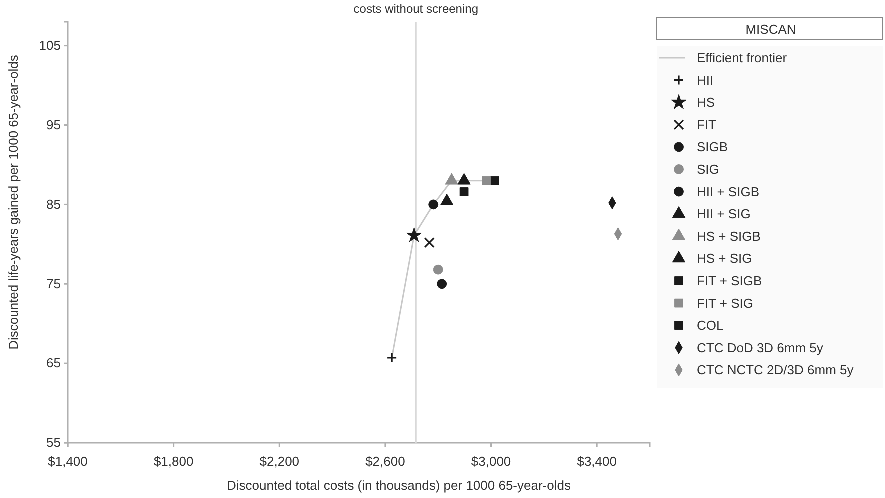  I want to click on legend-label: CTC DoD 3D 6mm 5y, so click(760, 348).